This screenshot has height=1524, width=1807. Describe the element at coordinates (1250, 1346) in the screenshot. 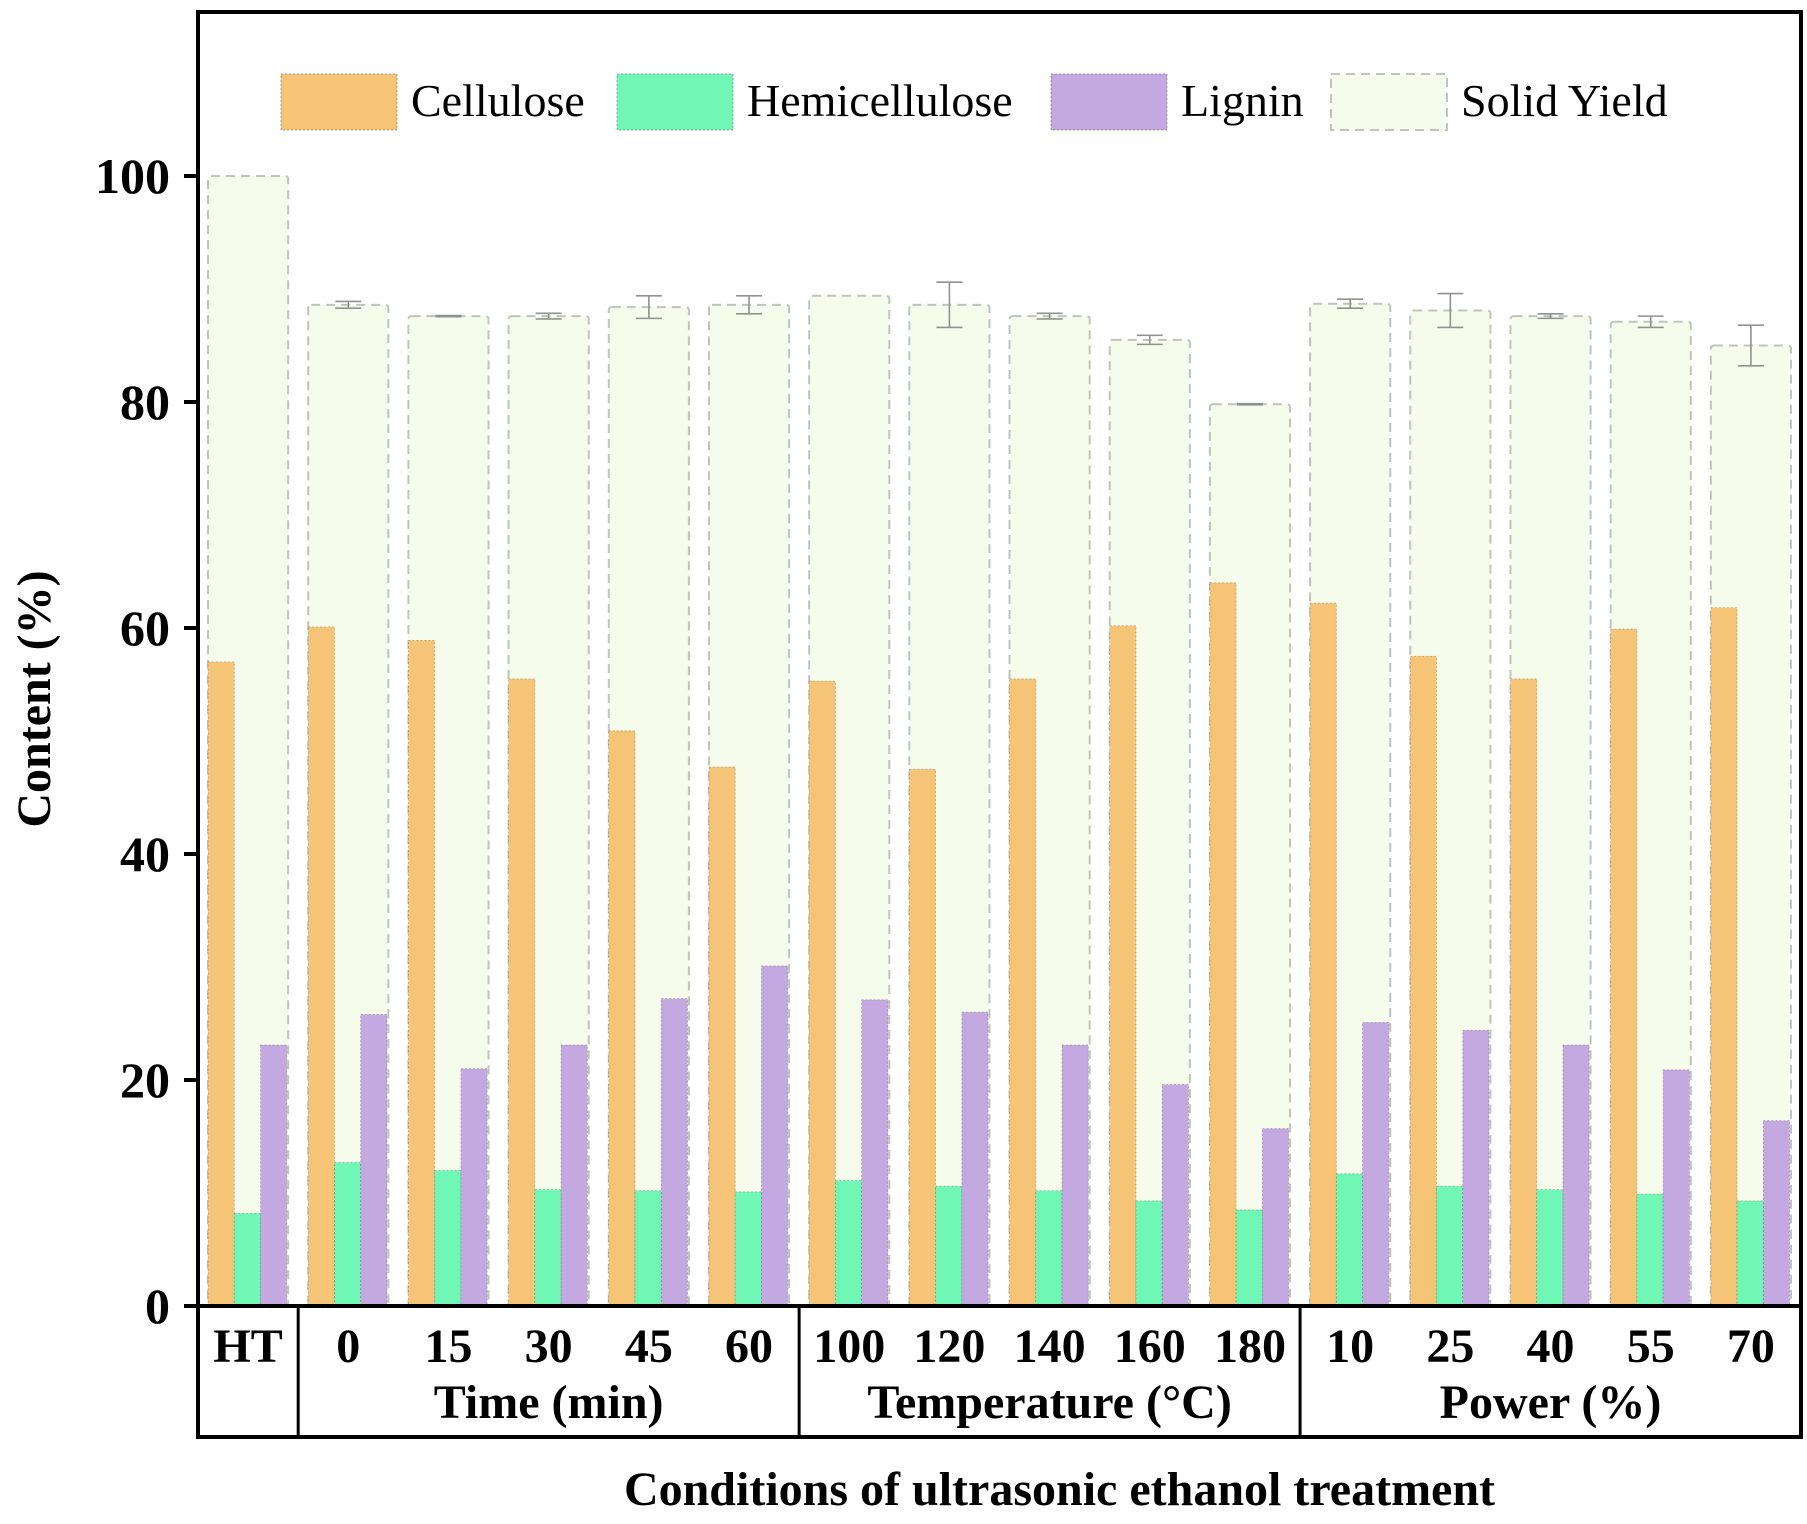

I see `x-tick-label: 180` at that location.